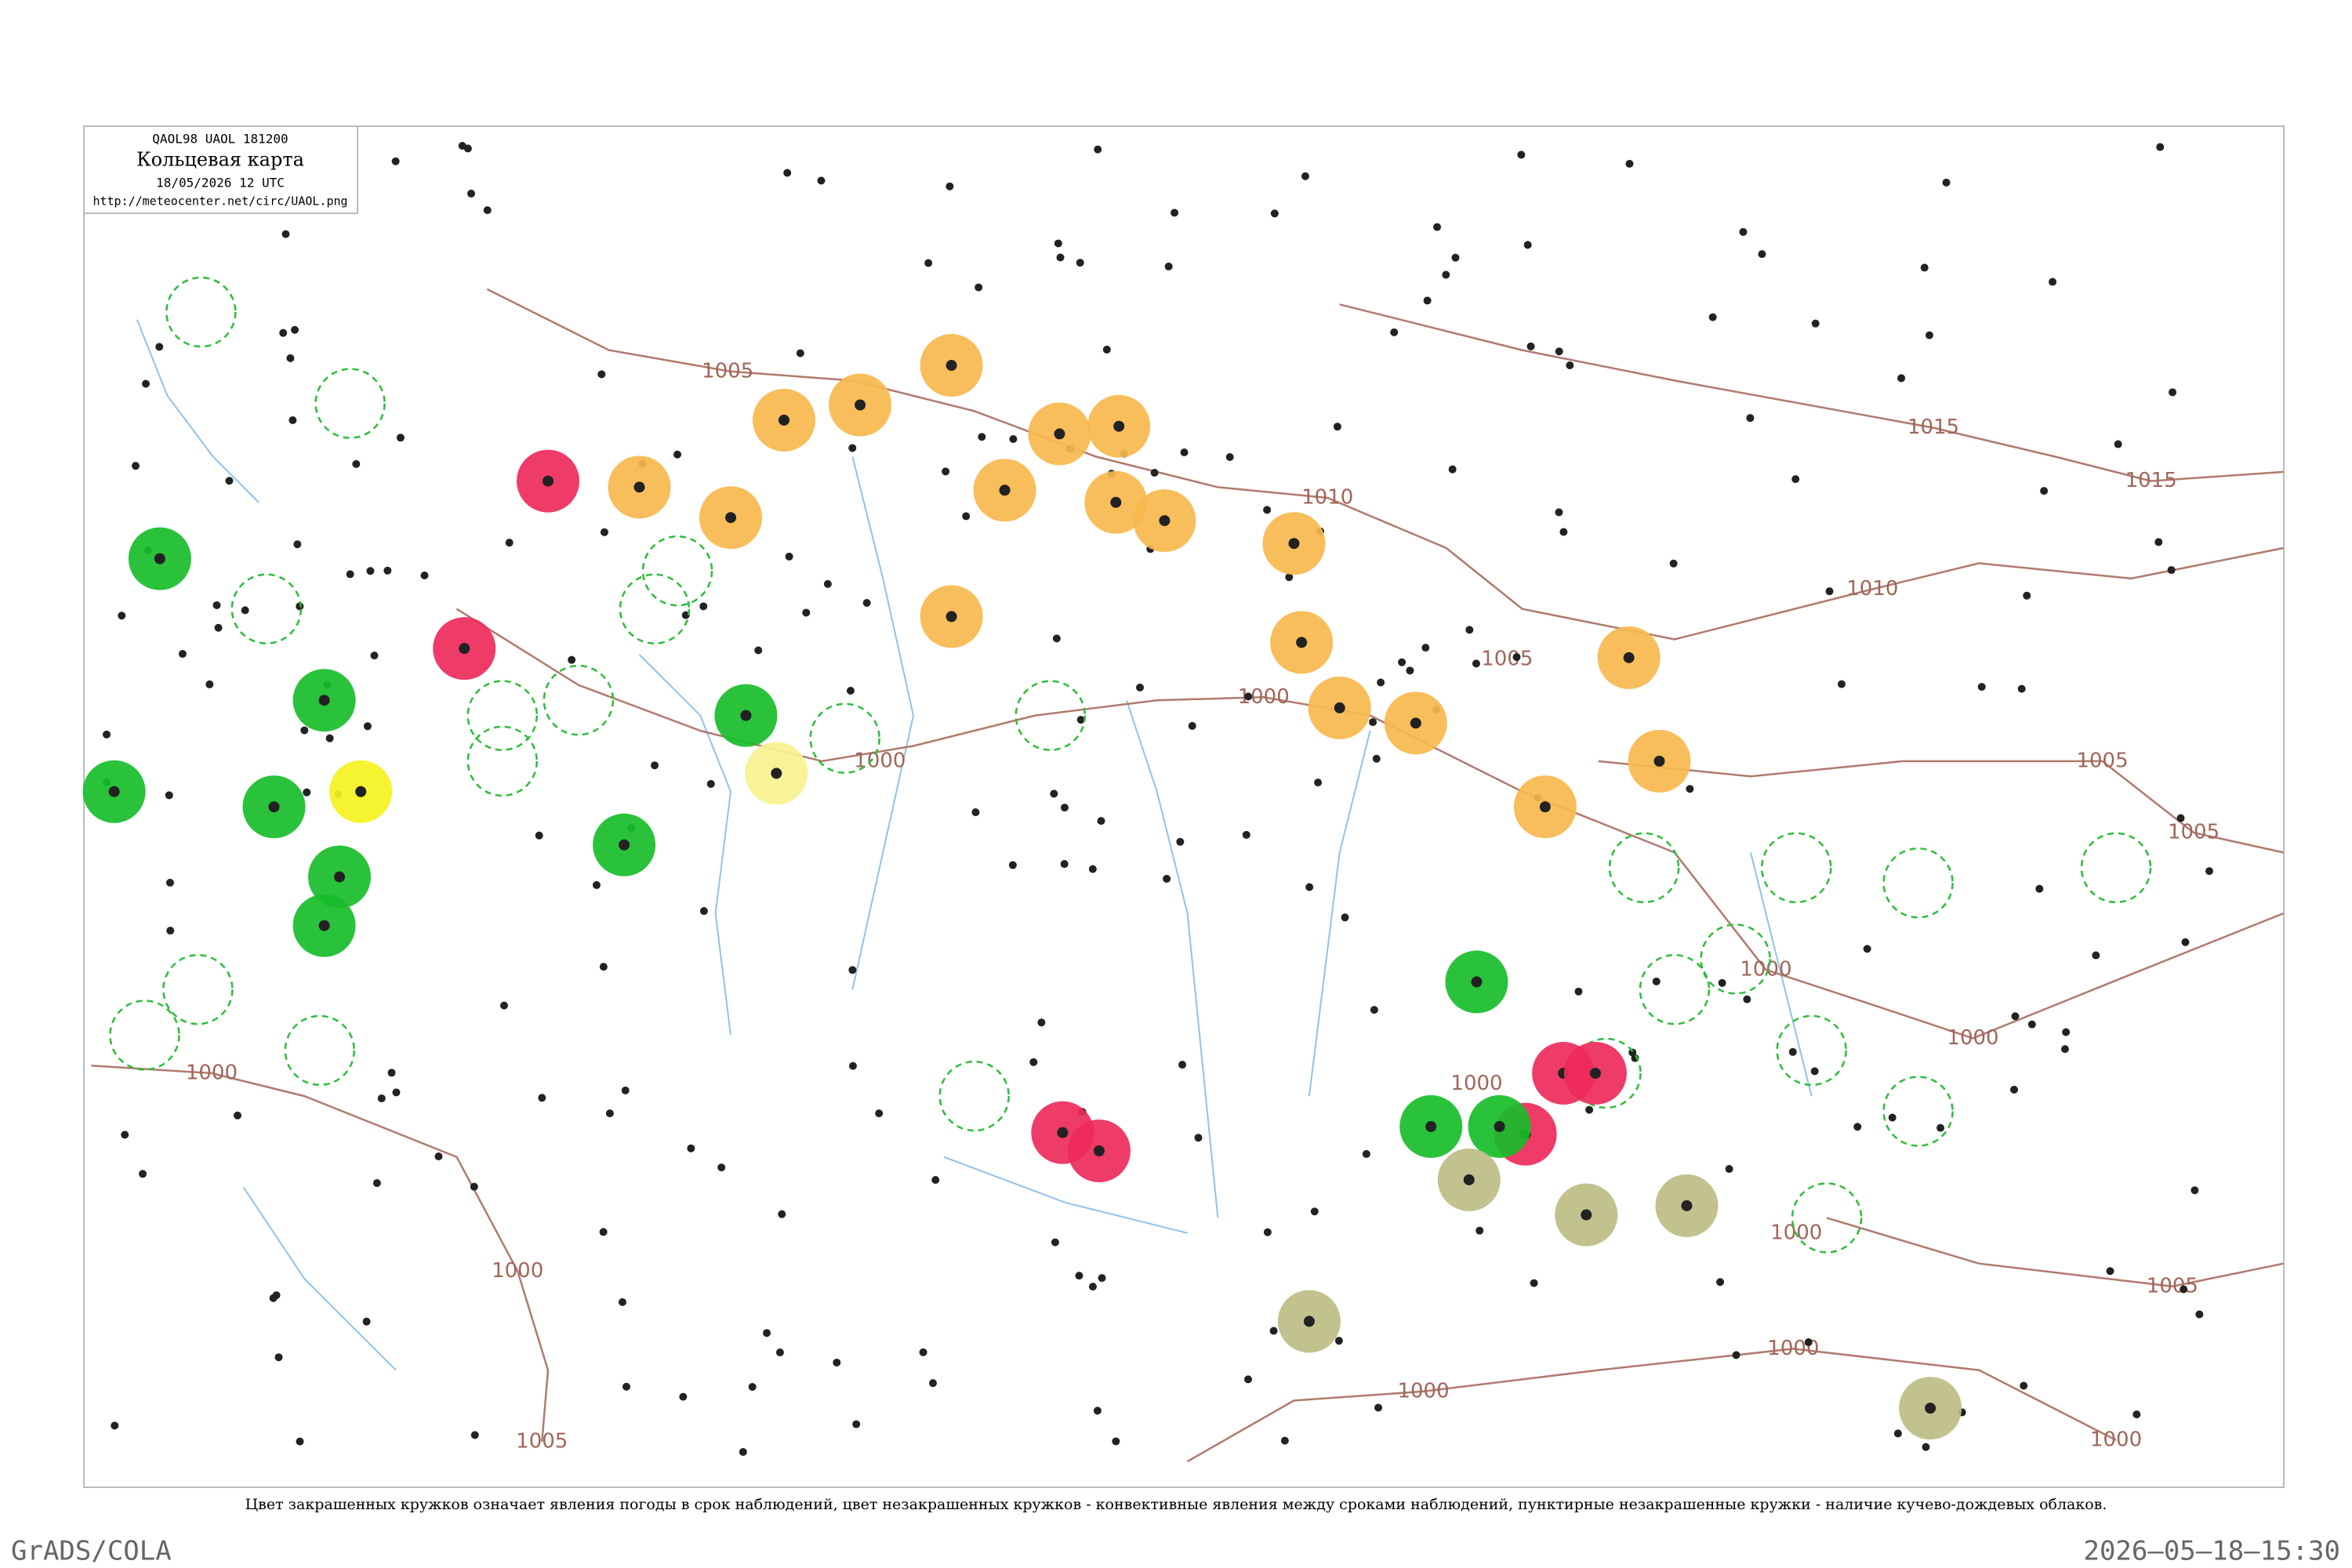  I want to click on header-code: QAOL98 UAOL 181200, so click(220, 139).